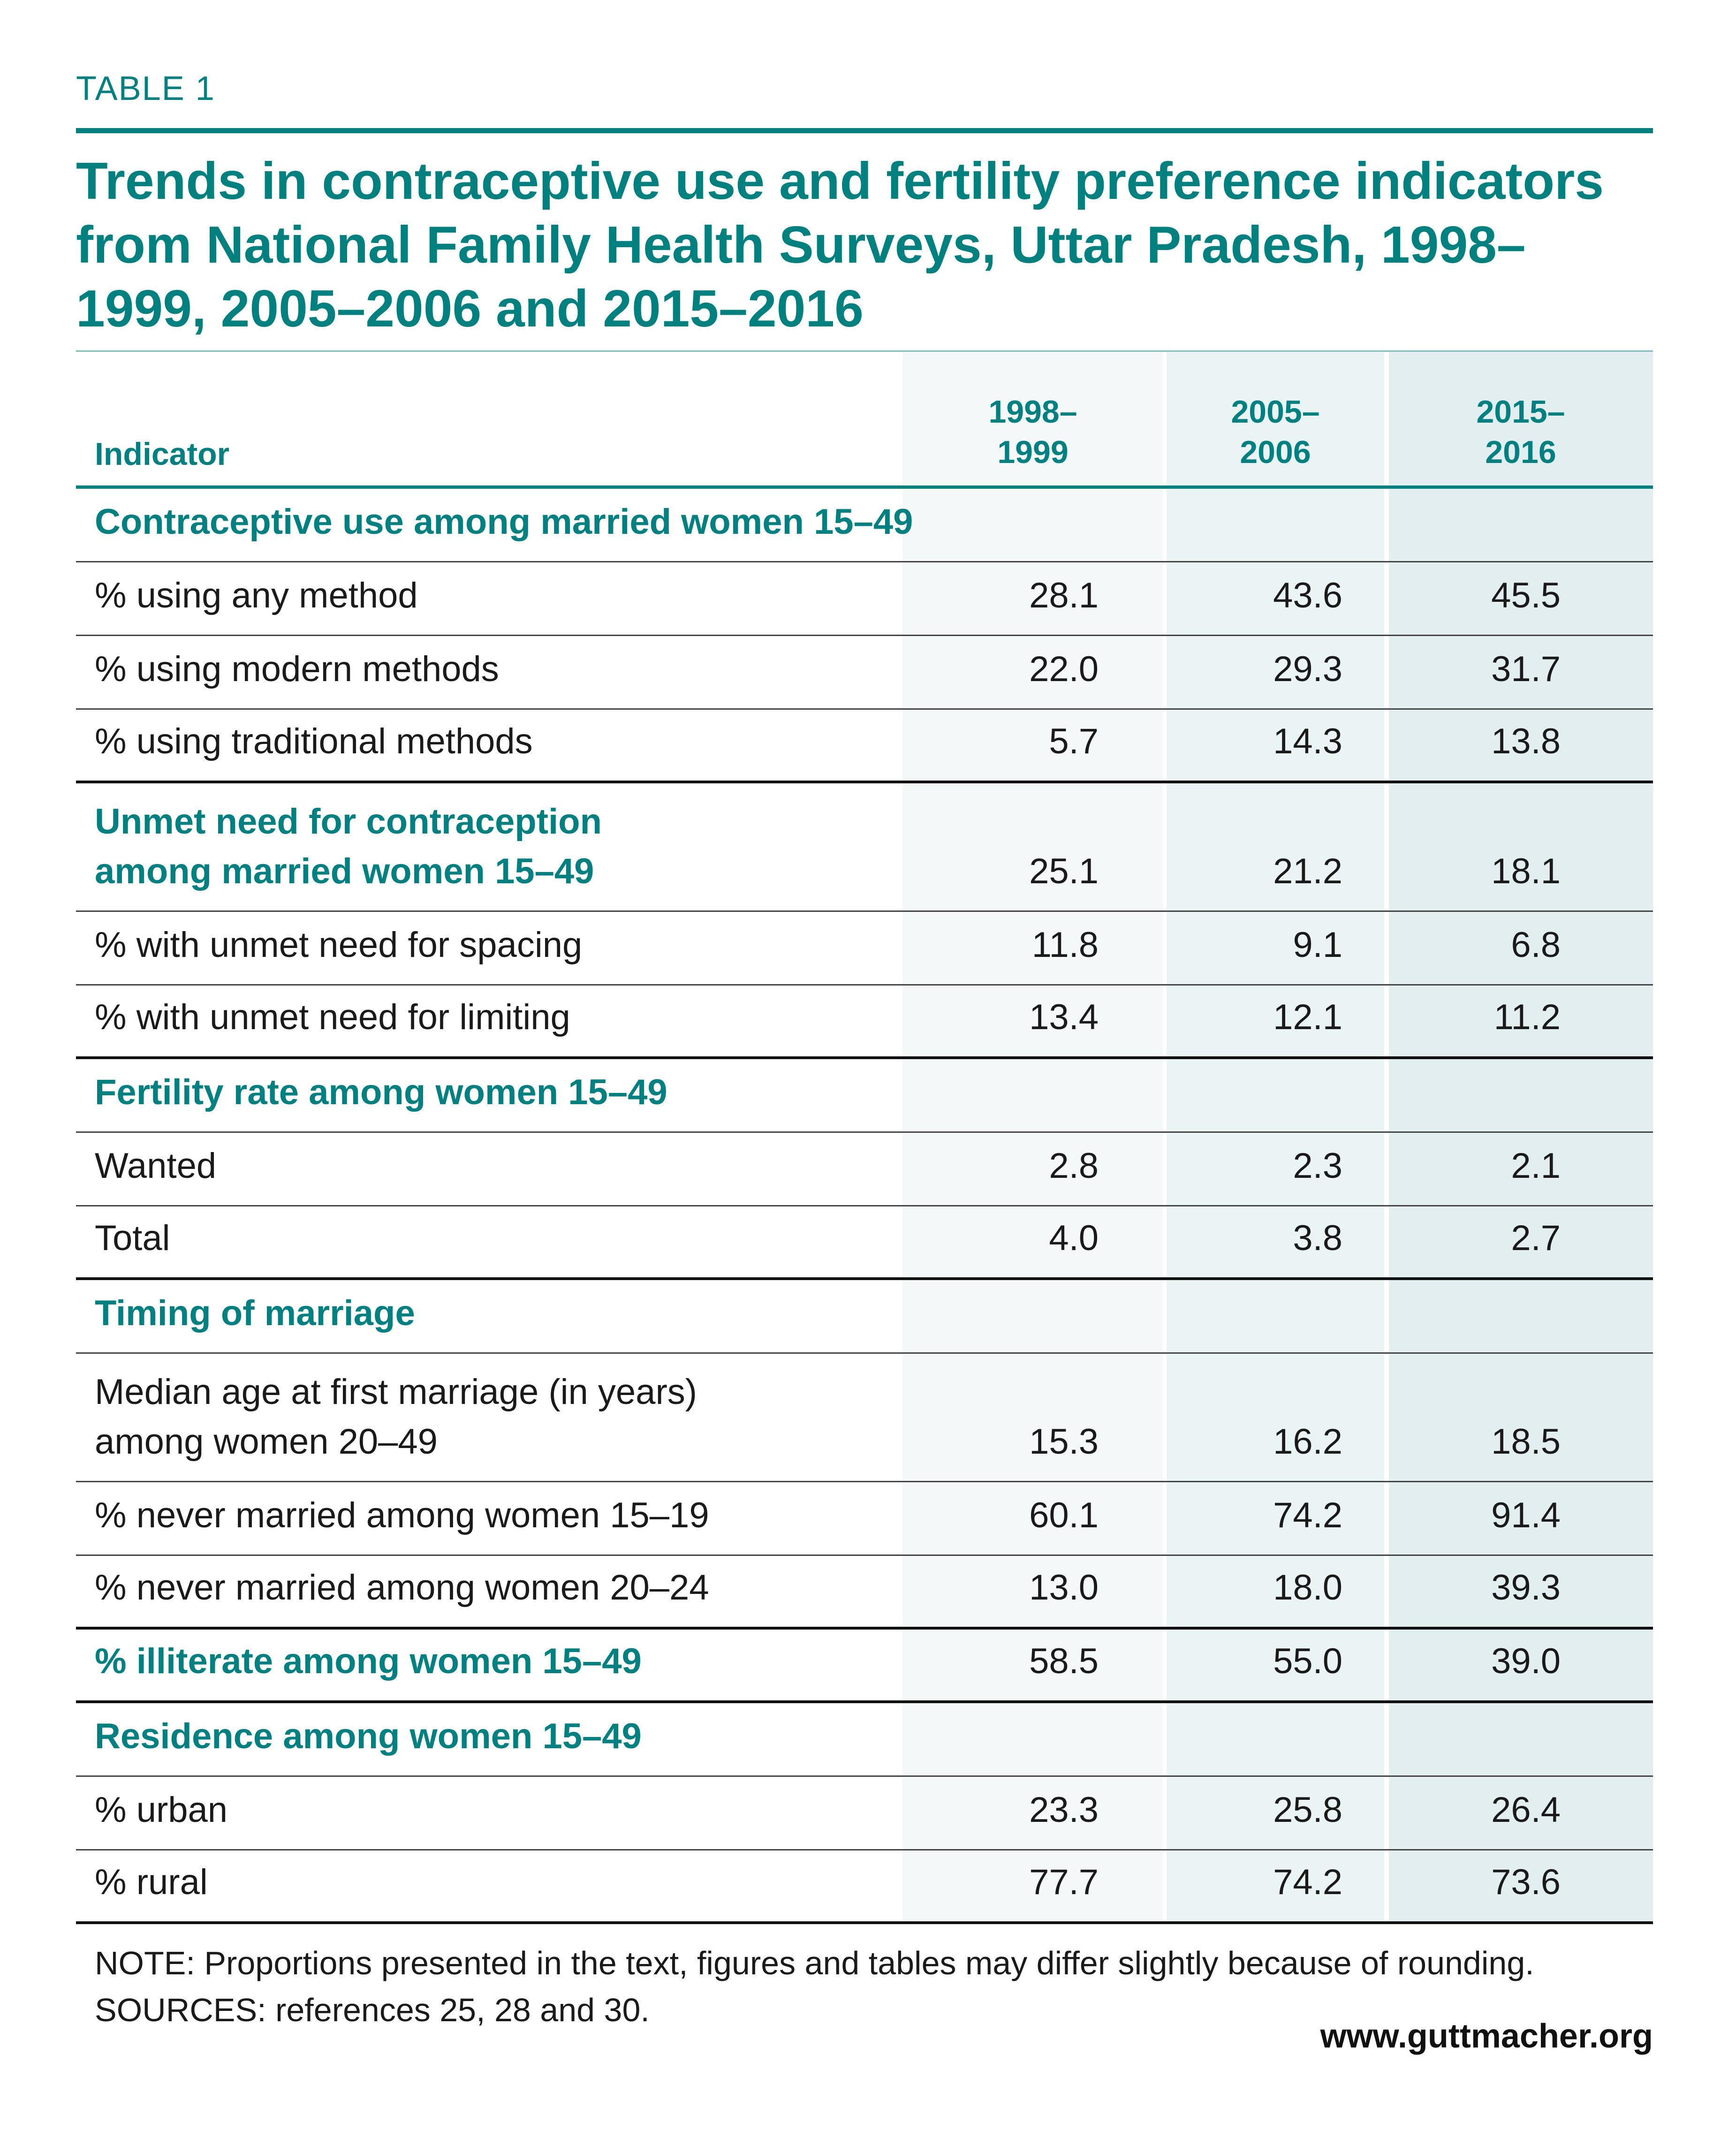 The height and width of the screenshot is (2146, 1736). Describe the element at coordinates (1536, 945) in the screenshot. I see `cell-value: 6.8` at that location.